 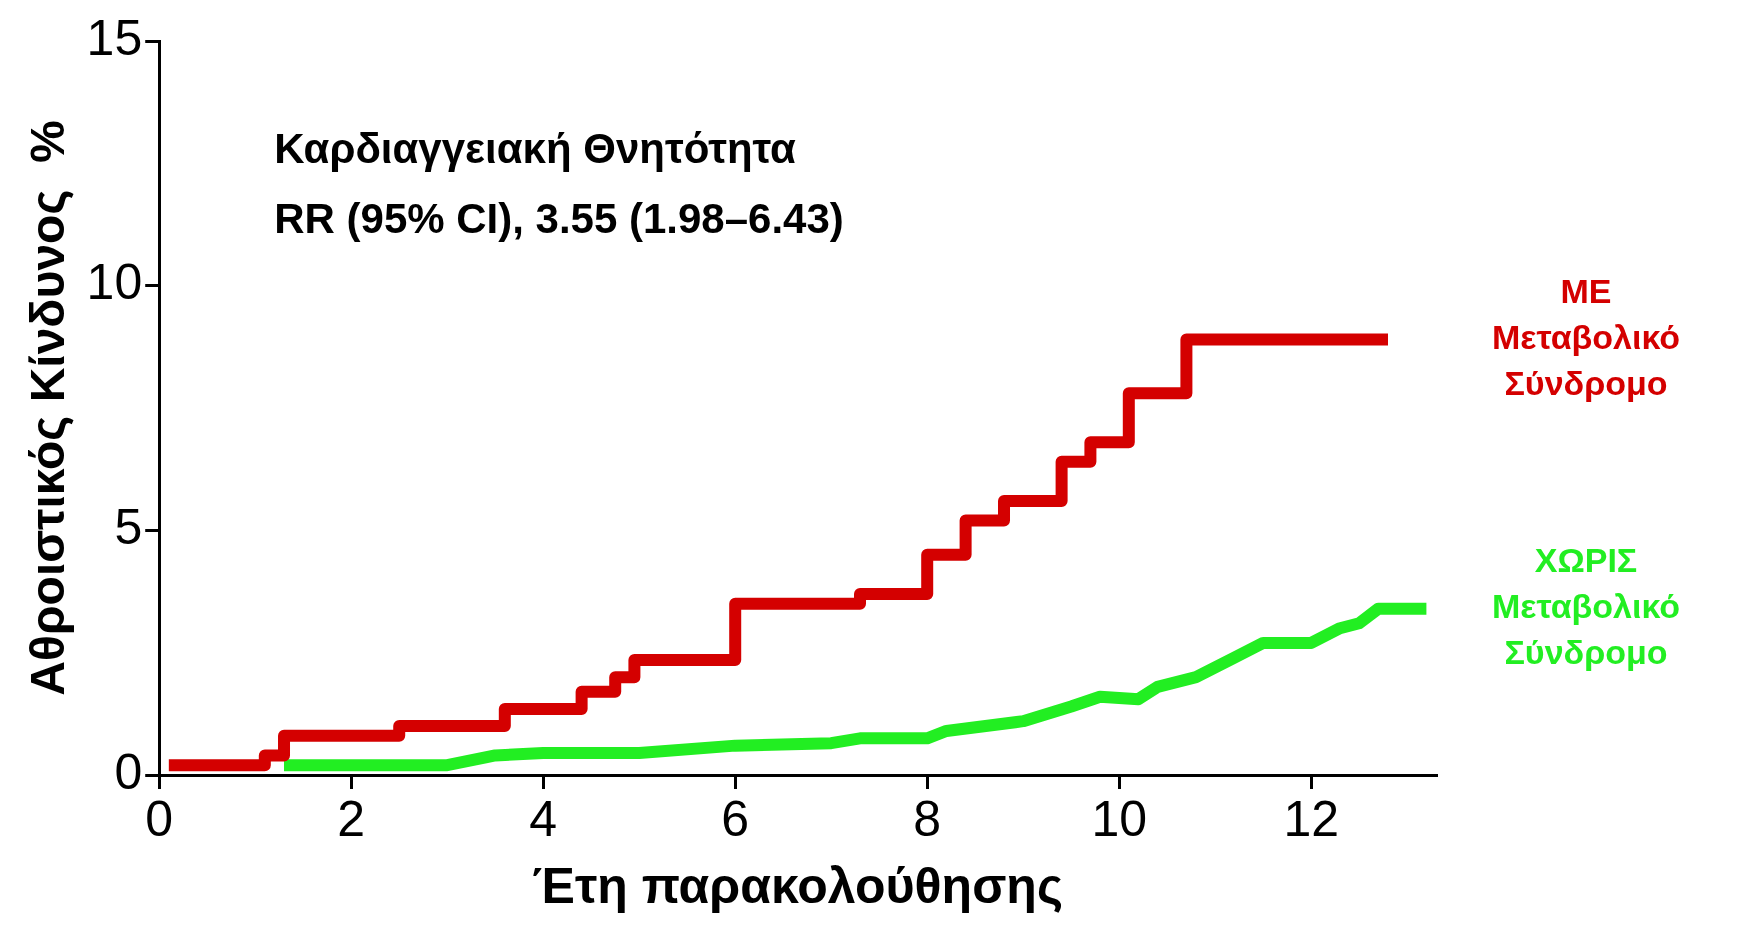 What do you see at coordinates (1311, 818) in the screenshot?
I see `x-tick-label: 12` at bounding box center [1311, 818].